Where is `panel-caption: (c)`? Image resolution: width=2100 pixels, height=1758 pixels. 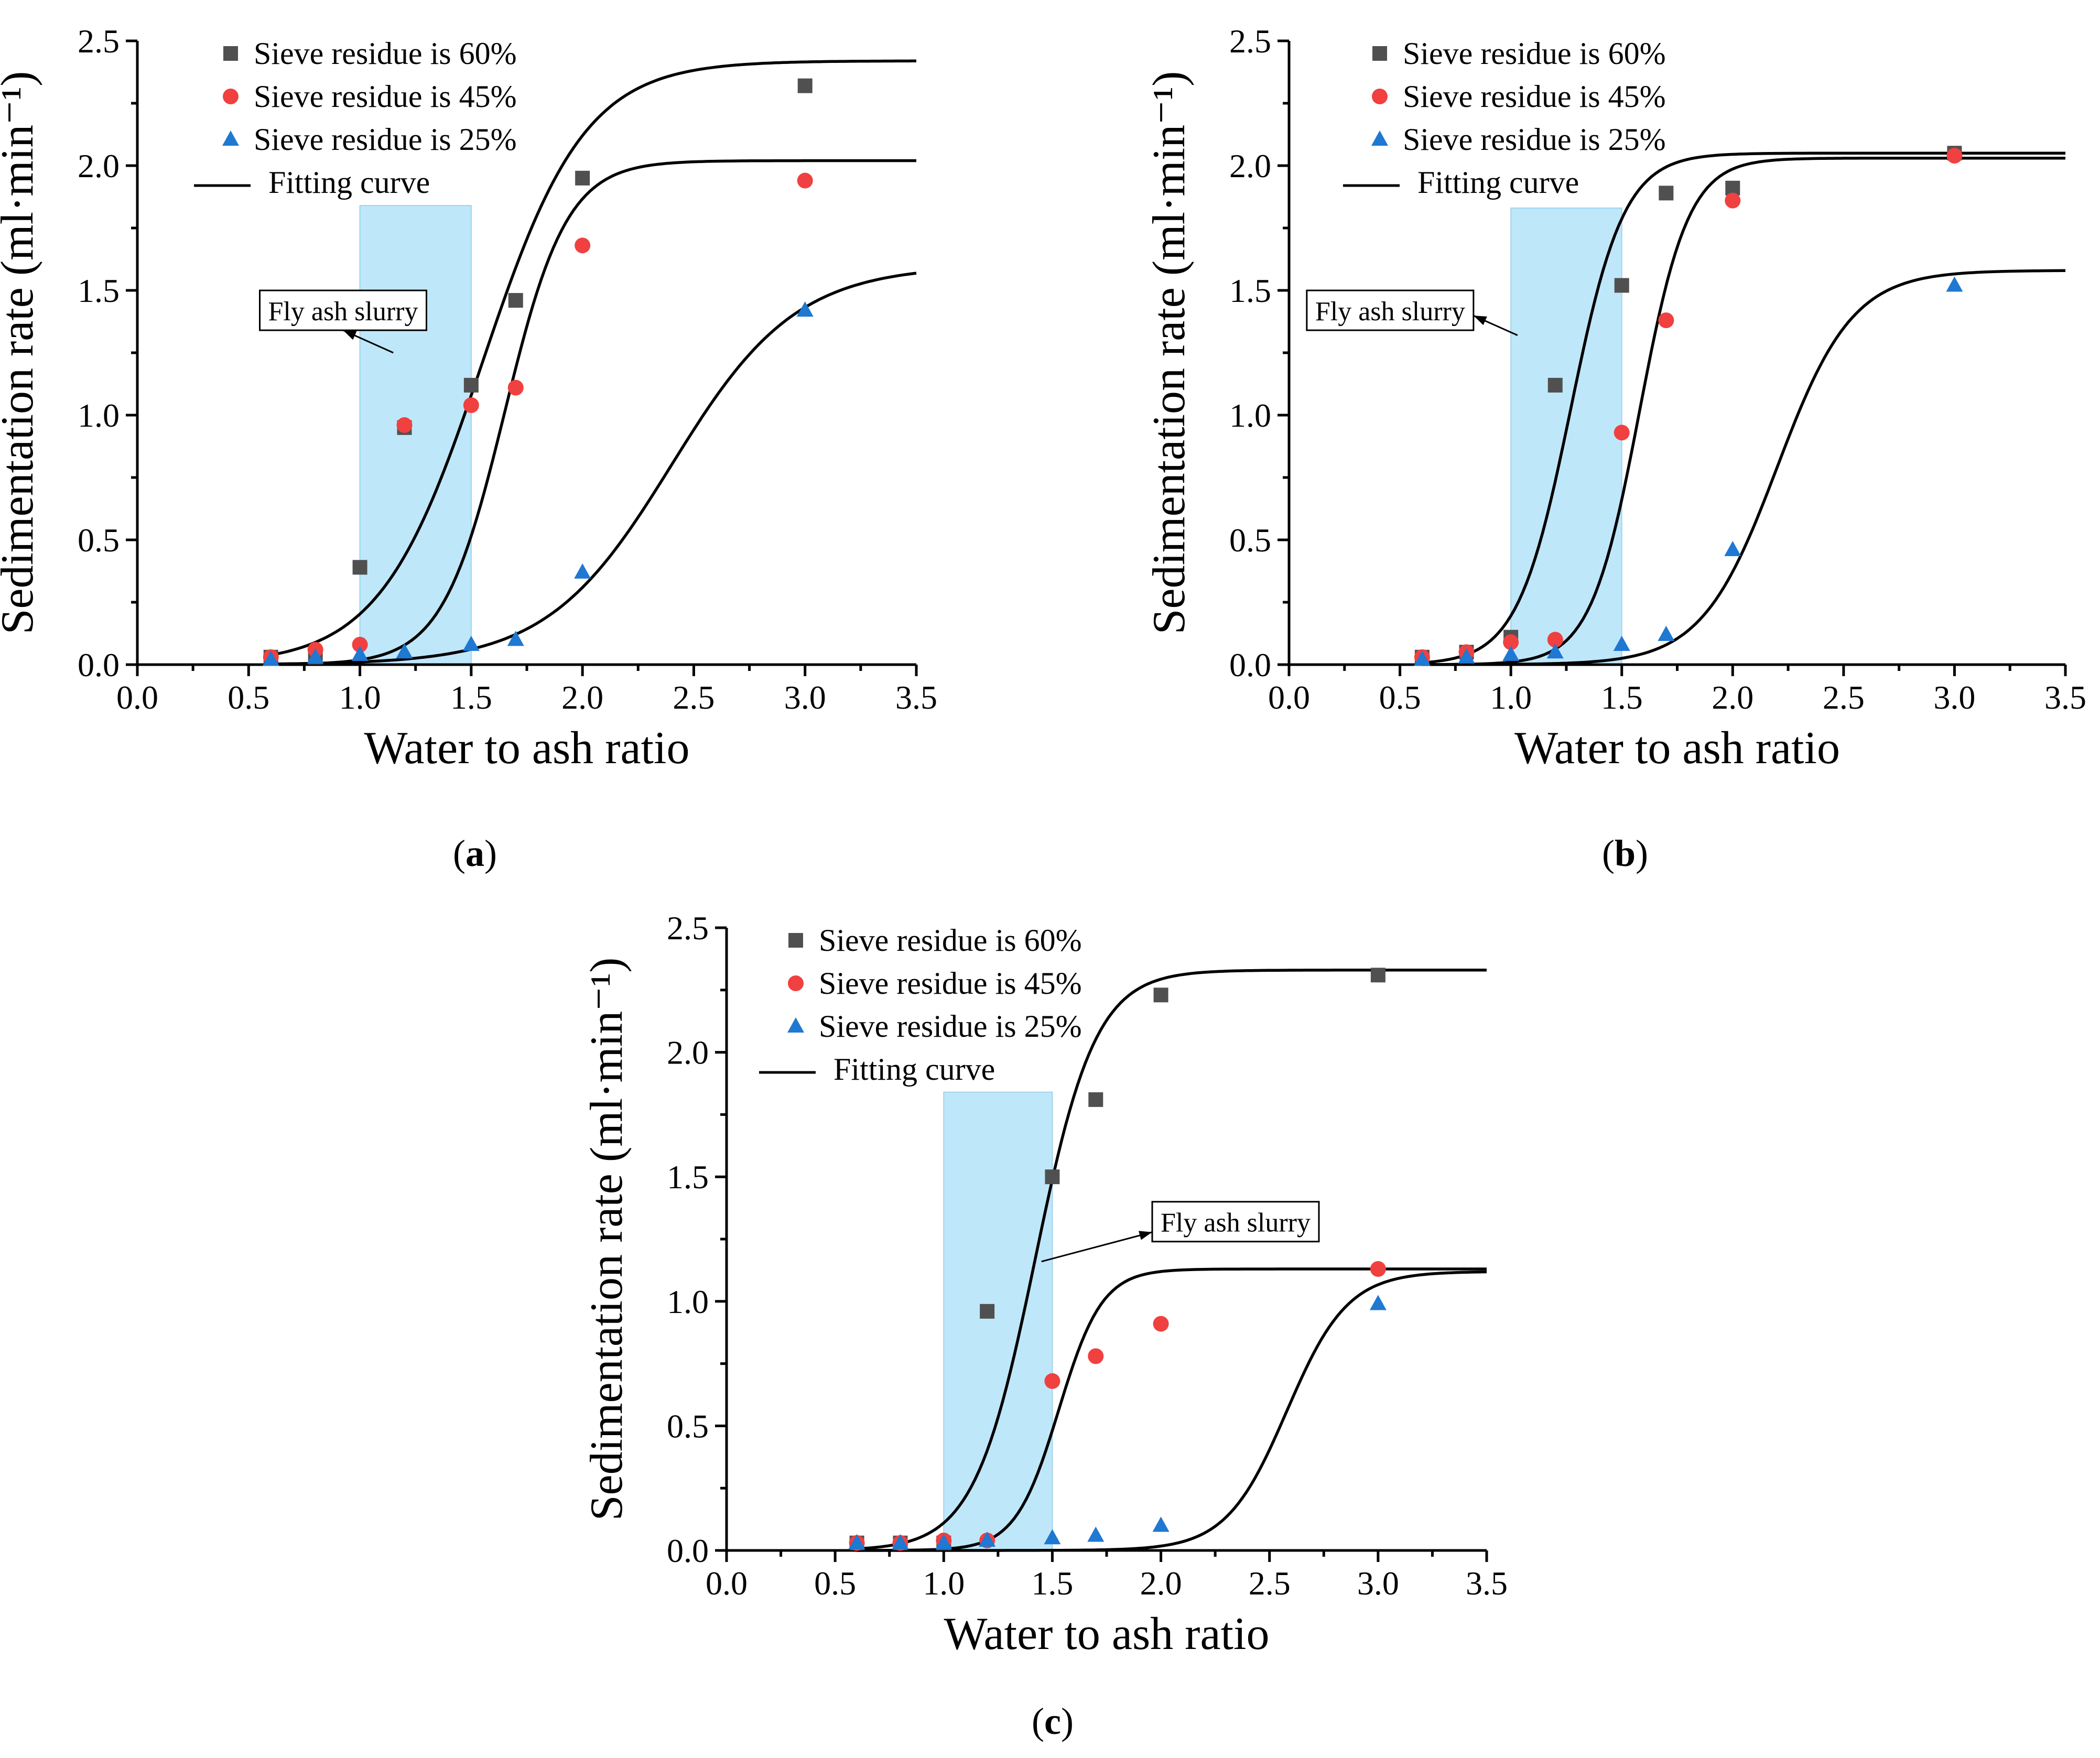
panel-caption: (c) is located at coordinates (1053, 1721).